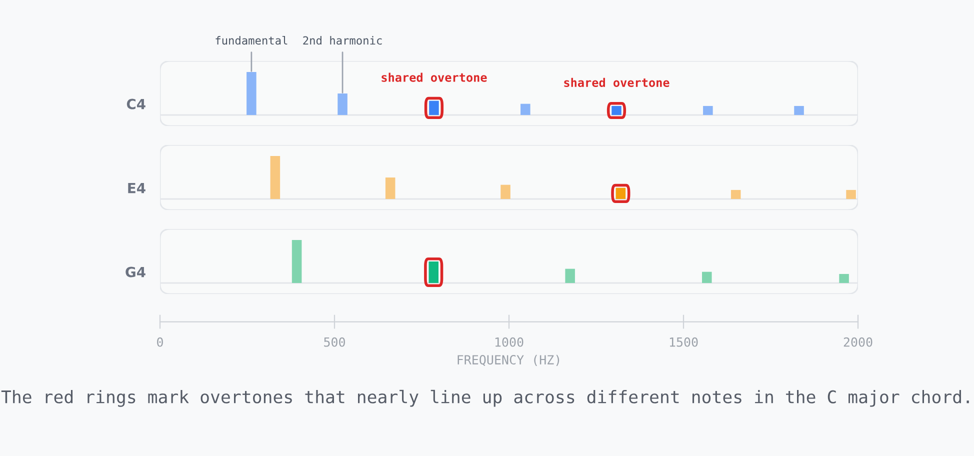 The width and height of the screenshot is (974, 456). Describe the element at coordinates (136, 272) in the screenshot. I see `y-axis-title: G4` at that location.